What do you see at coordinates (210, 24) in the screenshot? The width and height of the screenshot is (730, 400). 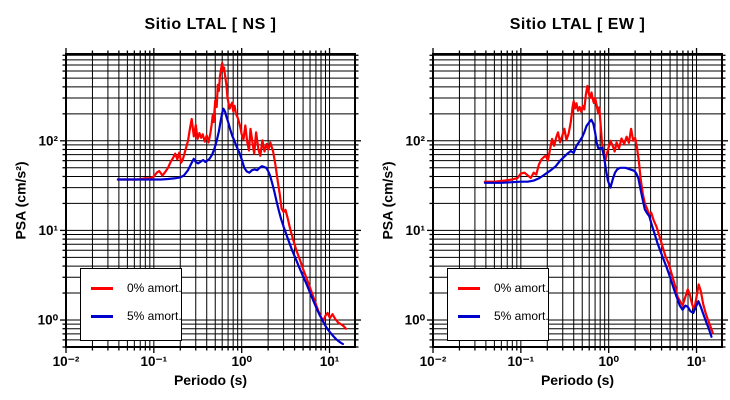 I see `chart-ns-title: Sitio LTAL [ NS ]` at bounding box center [210, 24].